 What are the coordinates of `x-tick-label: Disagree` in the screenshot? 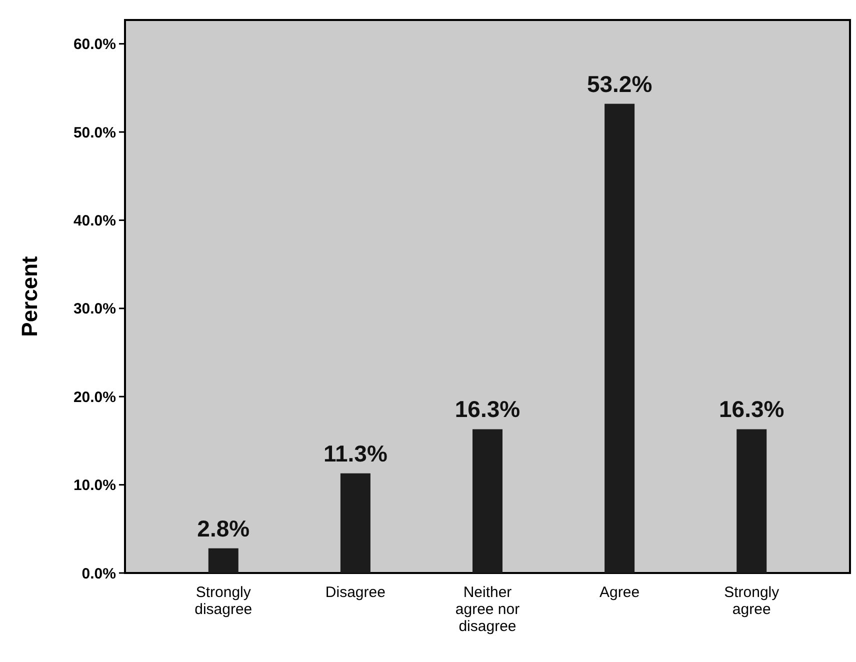 It's located at (355, 592).